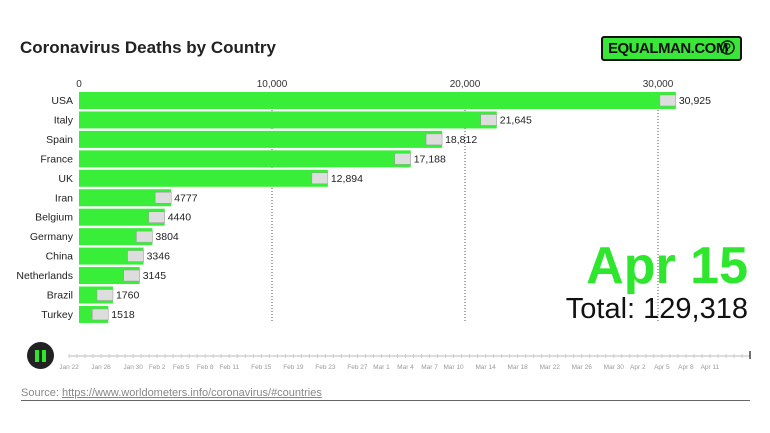 The width and height of the screenshot is (770, 433). I want to click on chart-title: Coronavirus Deaths by Country, so click(148, 47).